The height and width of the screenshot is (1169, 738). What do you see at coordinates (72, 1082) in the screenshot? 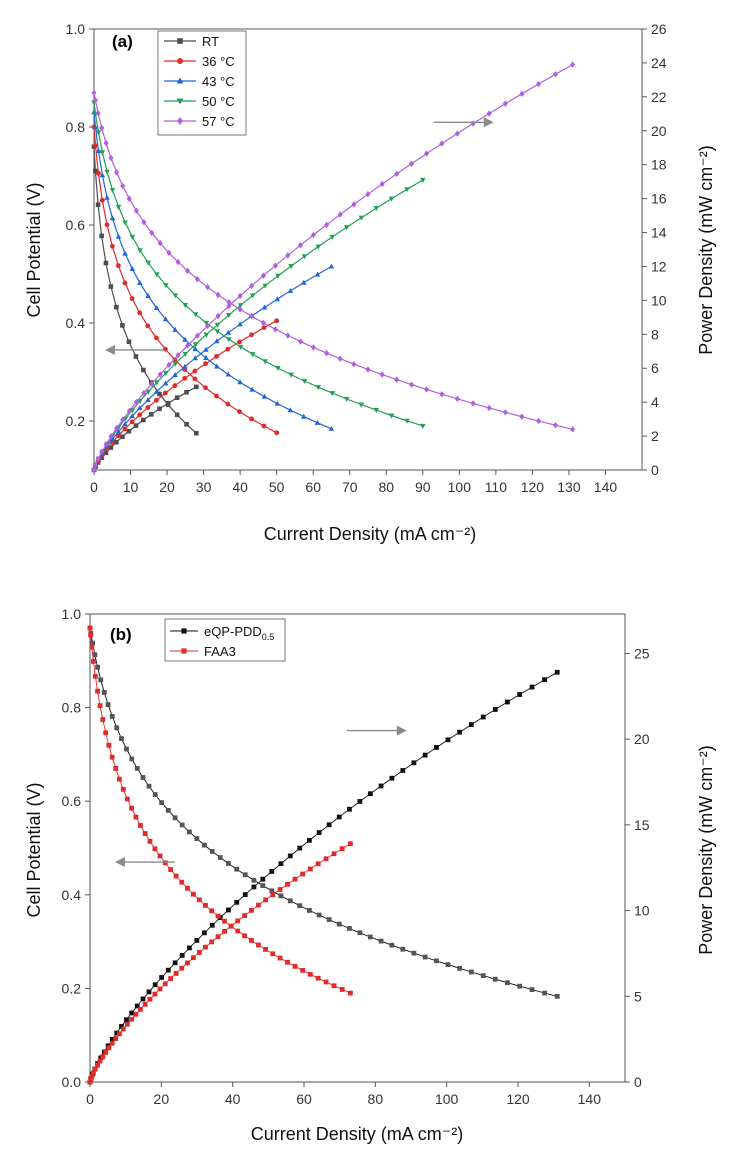
I see `b-left-y-tick-label-0: 0.0` at bounding box center [72, 1082].